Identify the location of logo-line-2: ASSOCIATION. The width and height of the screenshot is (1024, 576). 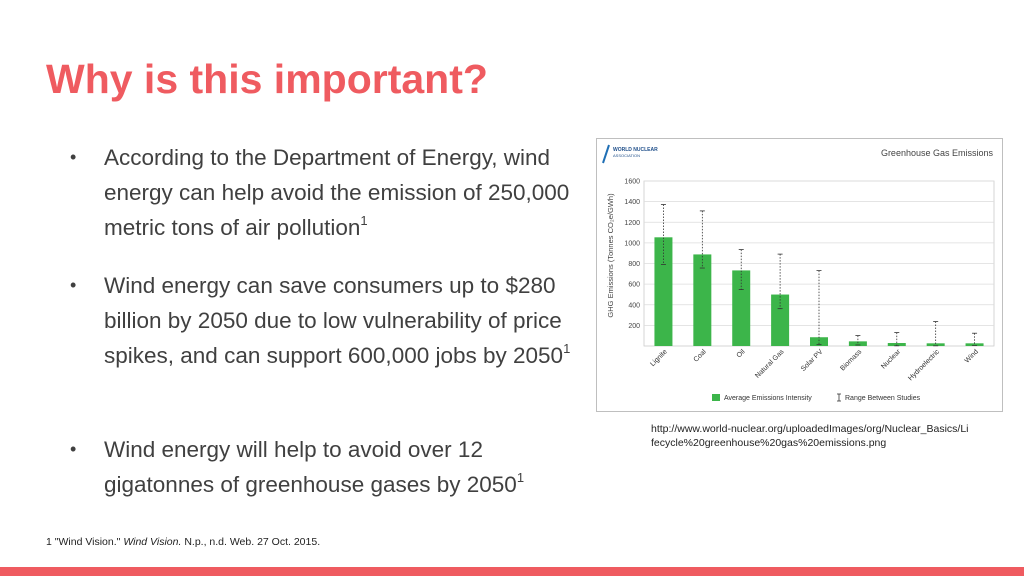
(626, 155).